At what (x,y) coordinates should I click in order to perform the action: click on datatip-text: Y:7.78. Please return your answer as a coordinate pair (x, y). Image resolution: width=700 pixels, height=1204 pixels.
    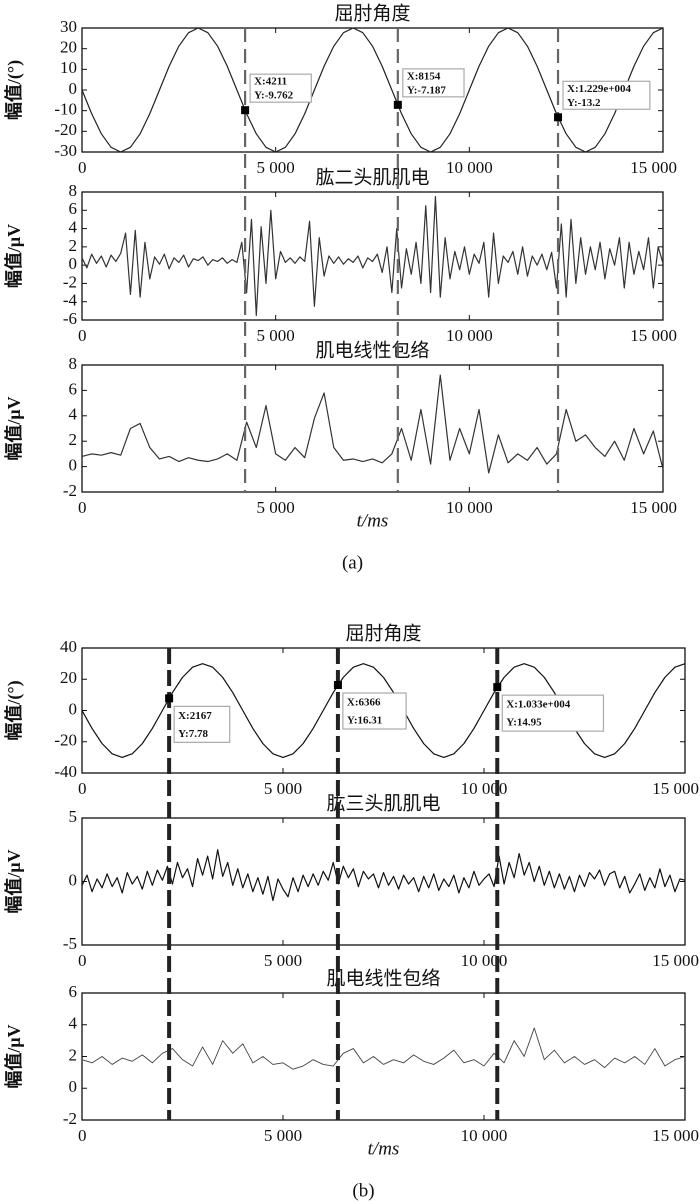
    Looking at the image, I should click on (193, 734).